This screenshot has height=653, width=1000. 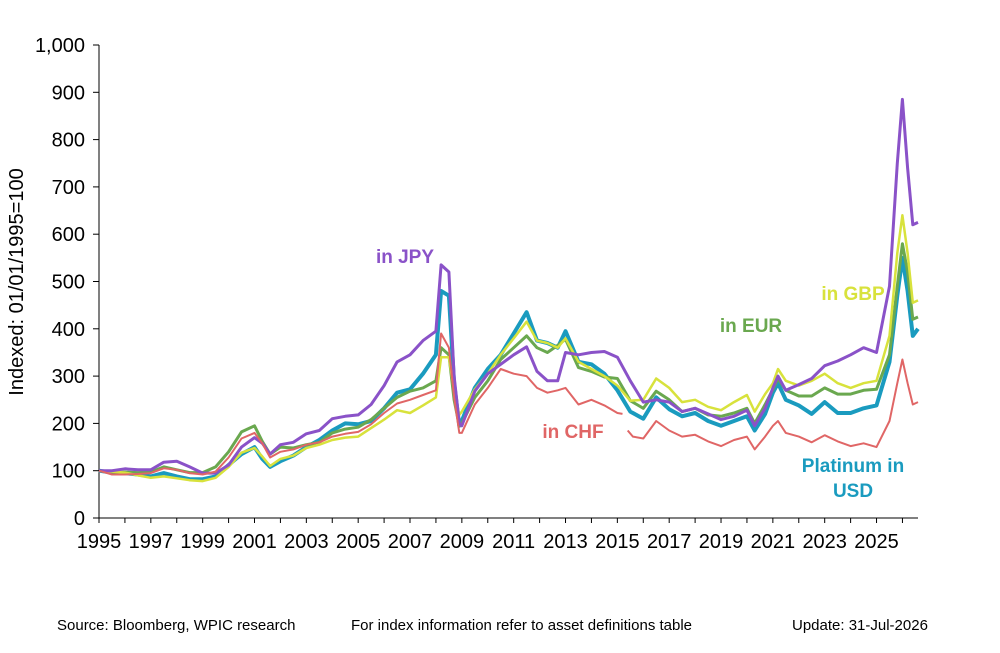 I want to click on y-tick-label: 500, so click(x=68, y=283).